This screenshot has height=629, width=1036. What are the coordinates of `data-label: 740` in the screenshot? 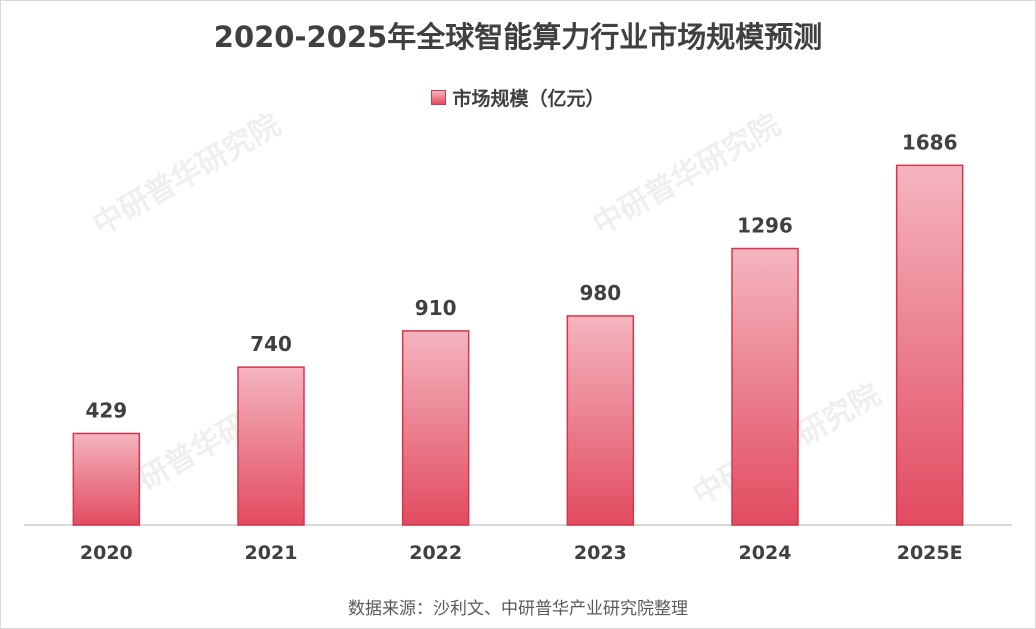 It's located at (271, 344).